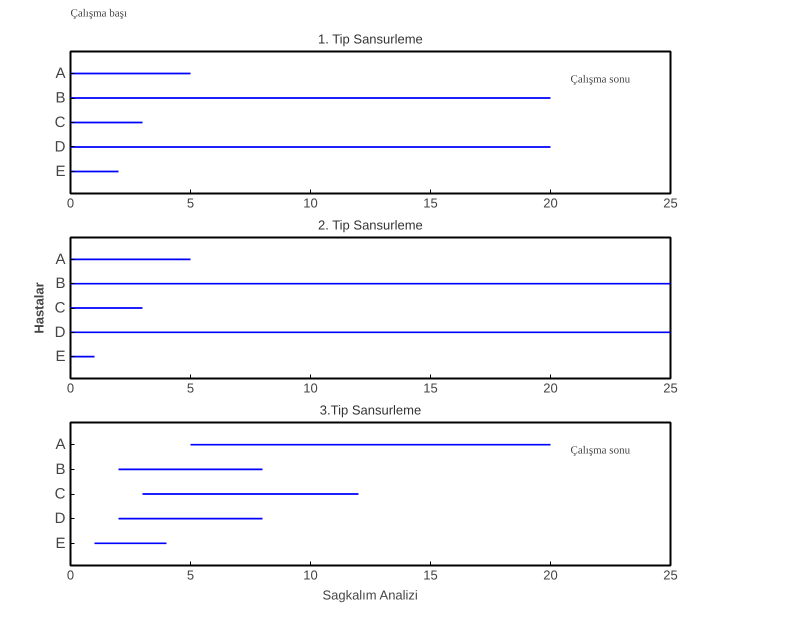 The height and width of the screenshot is (640, 785). What do you see at coordinates (371, 410) in the screenshot?
I see `chart-title: 3.Tip Sansurleme` at bounding box center [371, 410].